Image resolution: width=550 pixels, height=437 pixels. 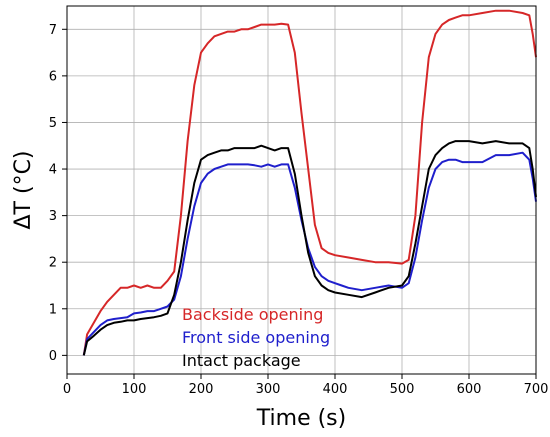 What do you see at coordinates (53, 123) in the screenshot?
I see `y-tick-label: 5` at bounding box center [53, 123].